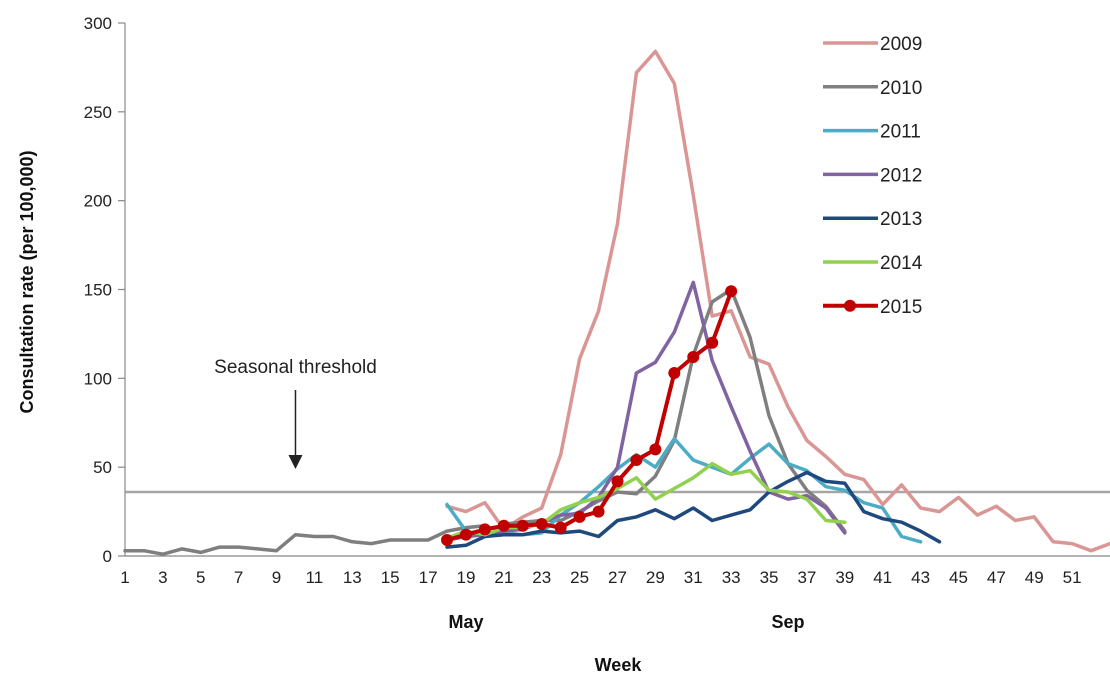  What do you see at coordinates (900, 132) in the screenshot?
I see `legend-label: 2011` at bounding box center [900, 132].